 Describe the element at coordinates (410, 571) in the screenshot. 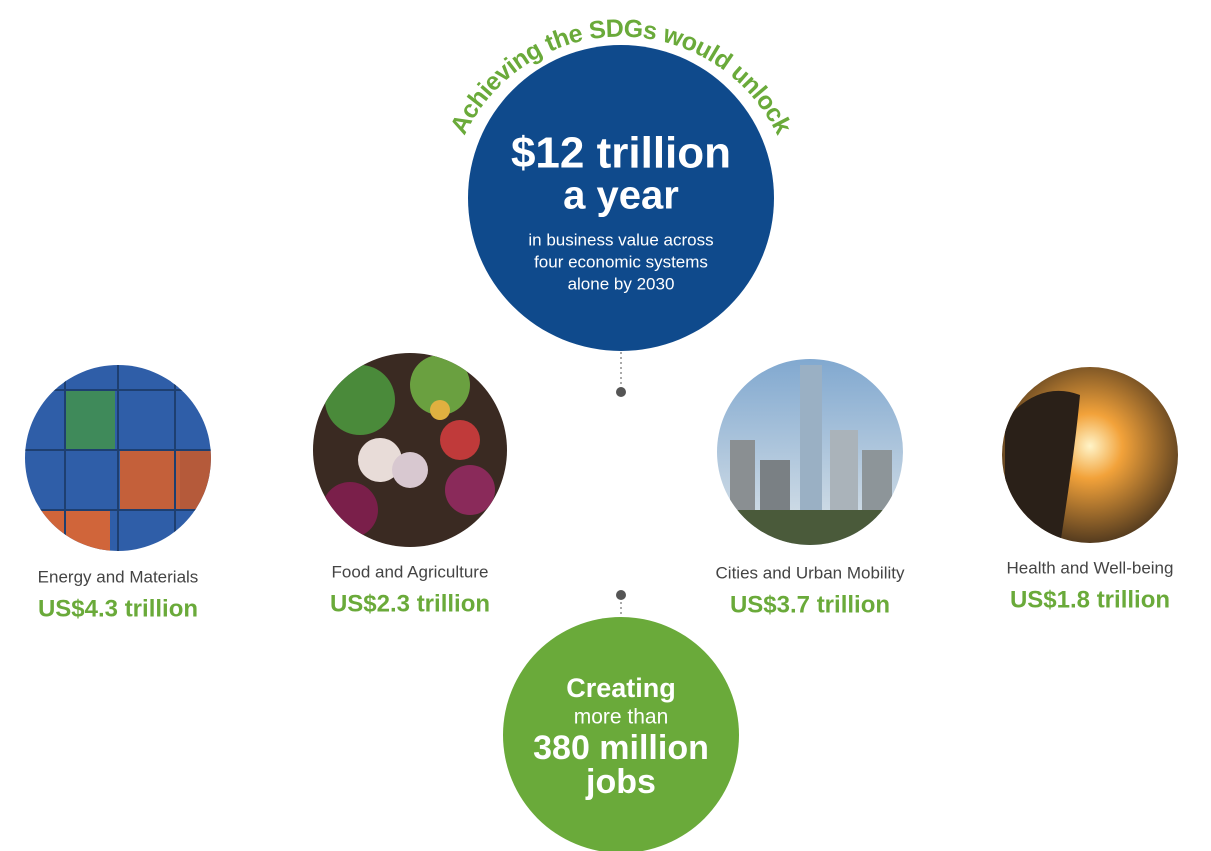

I see `system-label: Food and Agriculture` at that location.